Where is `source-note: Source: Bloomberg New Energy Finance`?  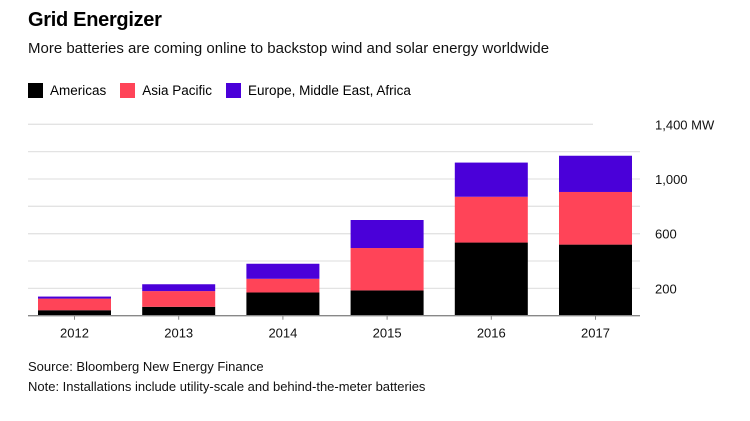
source-note: Source: Bloomberg New Energy Finance is located at coordinates (146, 366).